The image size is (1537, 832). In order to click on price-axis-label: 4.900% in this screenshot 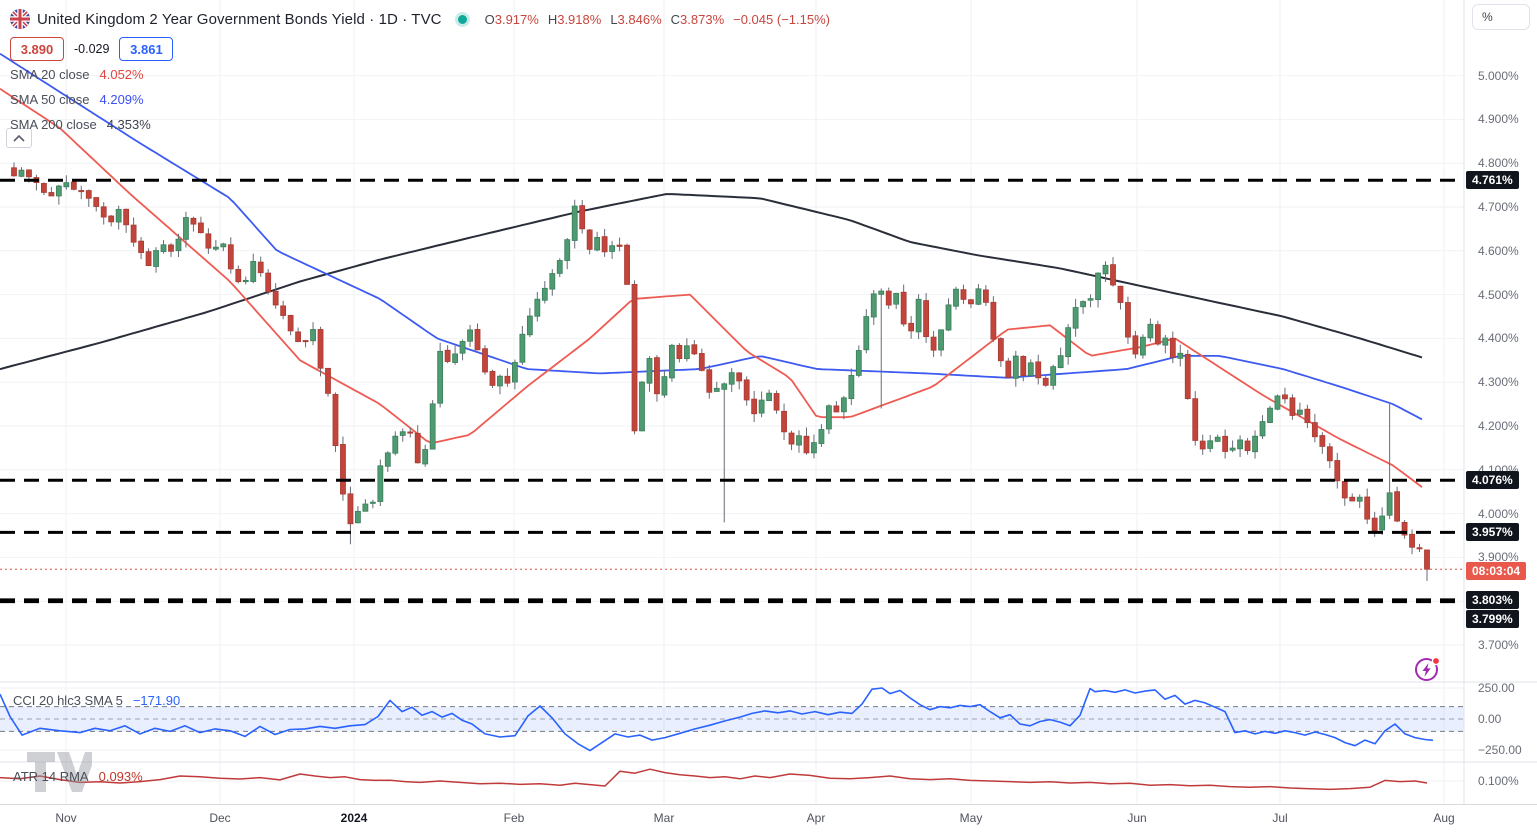, I will do `click(1498, 119)`.